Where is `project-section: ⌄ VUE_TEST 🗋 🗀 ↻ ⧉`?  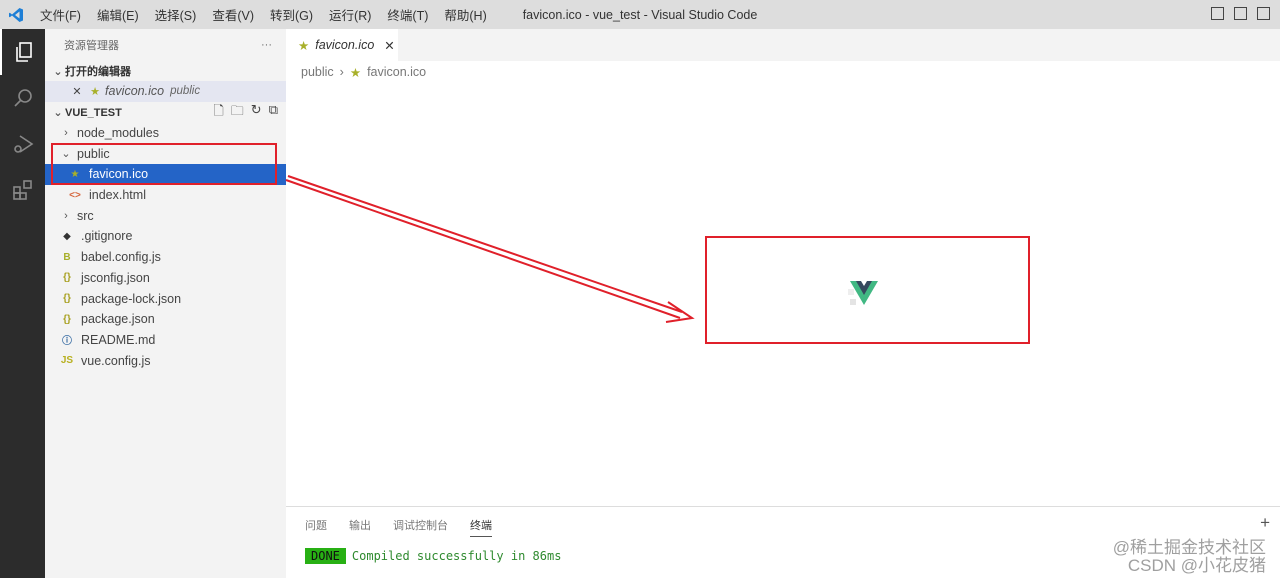 project-section: ⌄ VUE_TEST 🗋 🗀 ↻ ⧉ is located at coordinates (165, 112).